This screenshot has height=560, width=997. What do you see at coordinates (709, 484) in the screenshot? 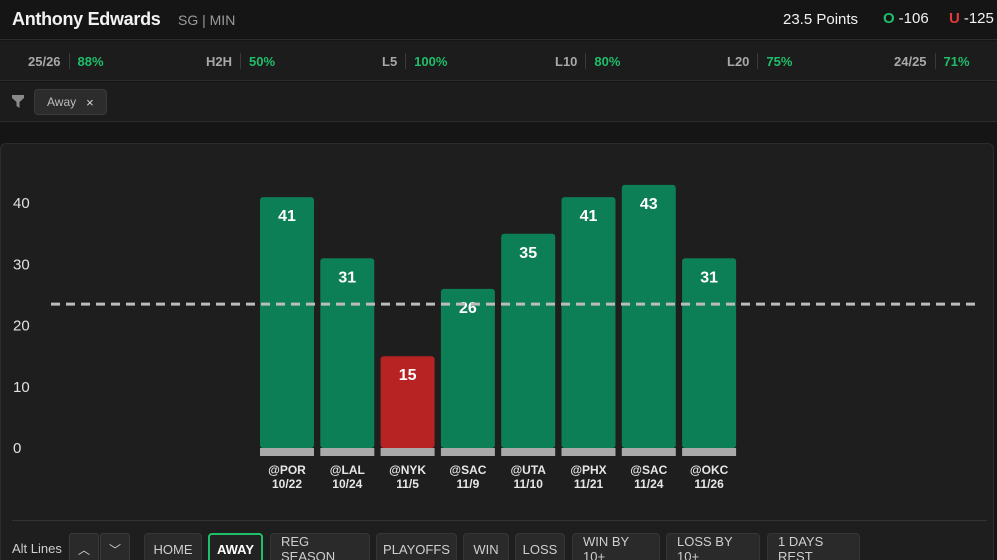
I see `x-tick-date: 11/26` at bounding box center [709, 484].